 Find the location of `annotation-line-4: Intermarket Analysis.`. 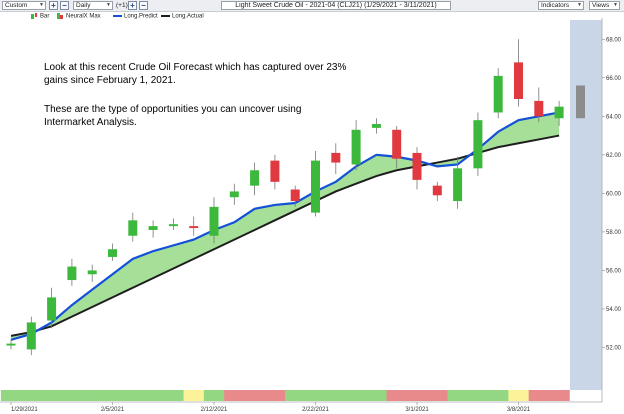

annotation-line-4: Intermarket Analysis. is located at coordinates (90, 122).